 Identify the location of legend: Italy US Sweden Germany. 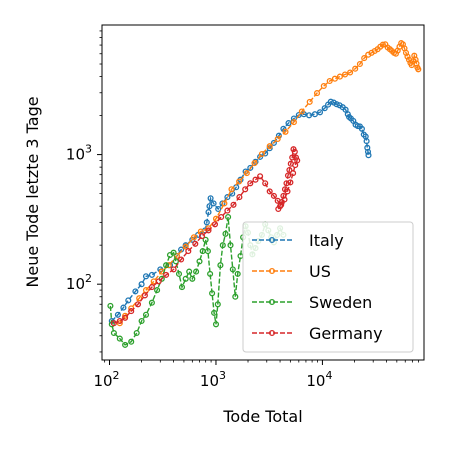
(328, 287).